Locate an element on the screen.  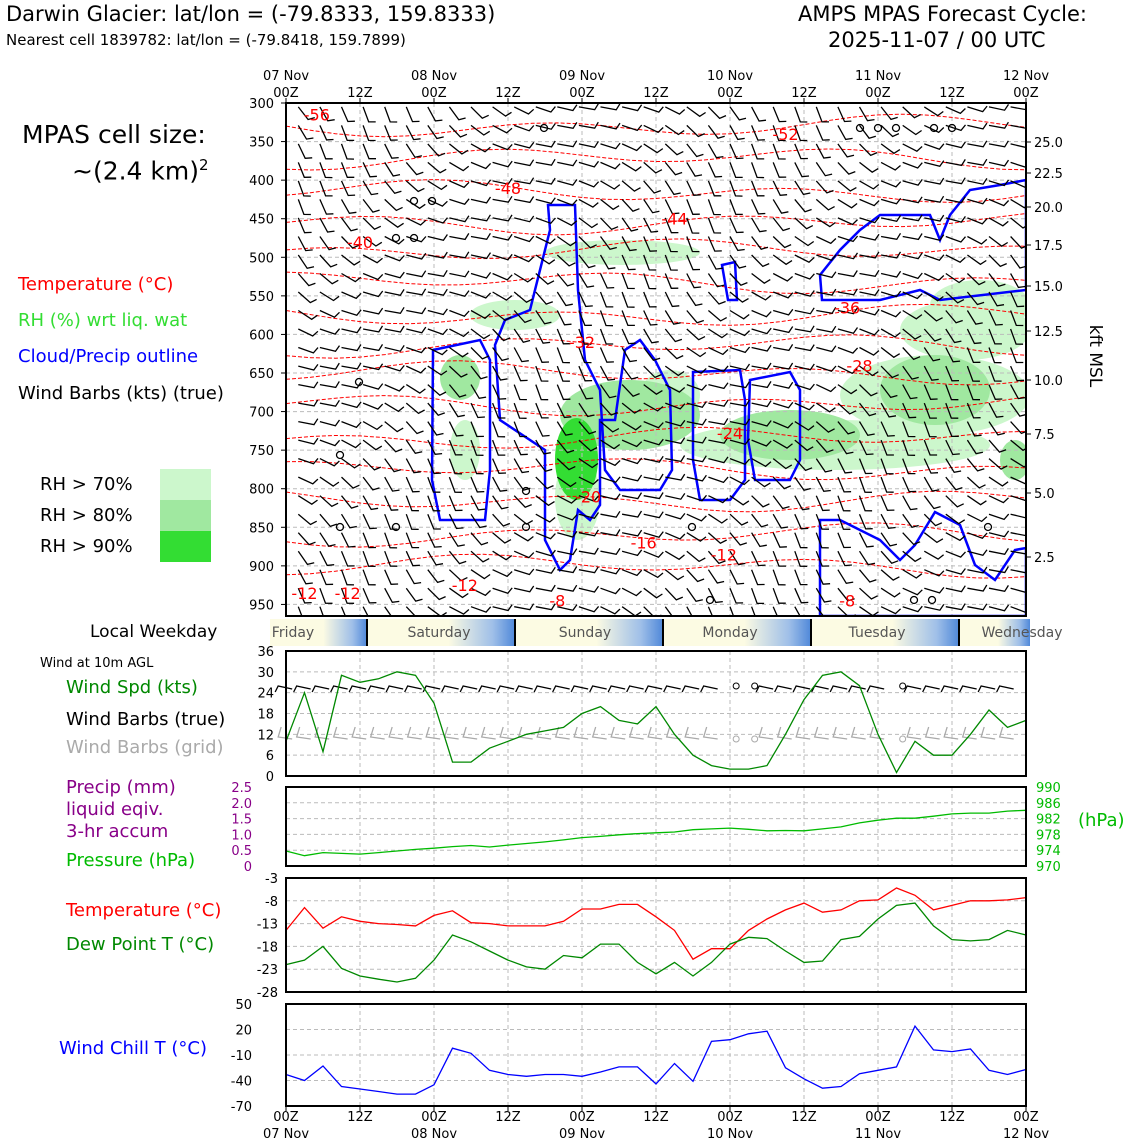
temp-ytick-label: -13 is located at coordinates (267, 925).